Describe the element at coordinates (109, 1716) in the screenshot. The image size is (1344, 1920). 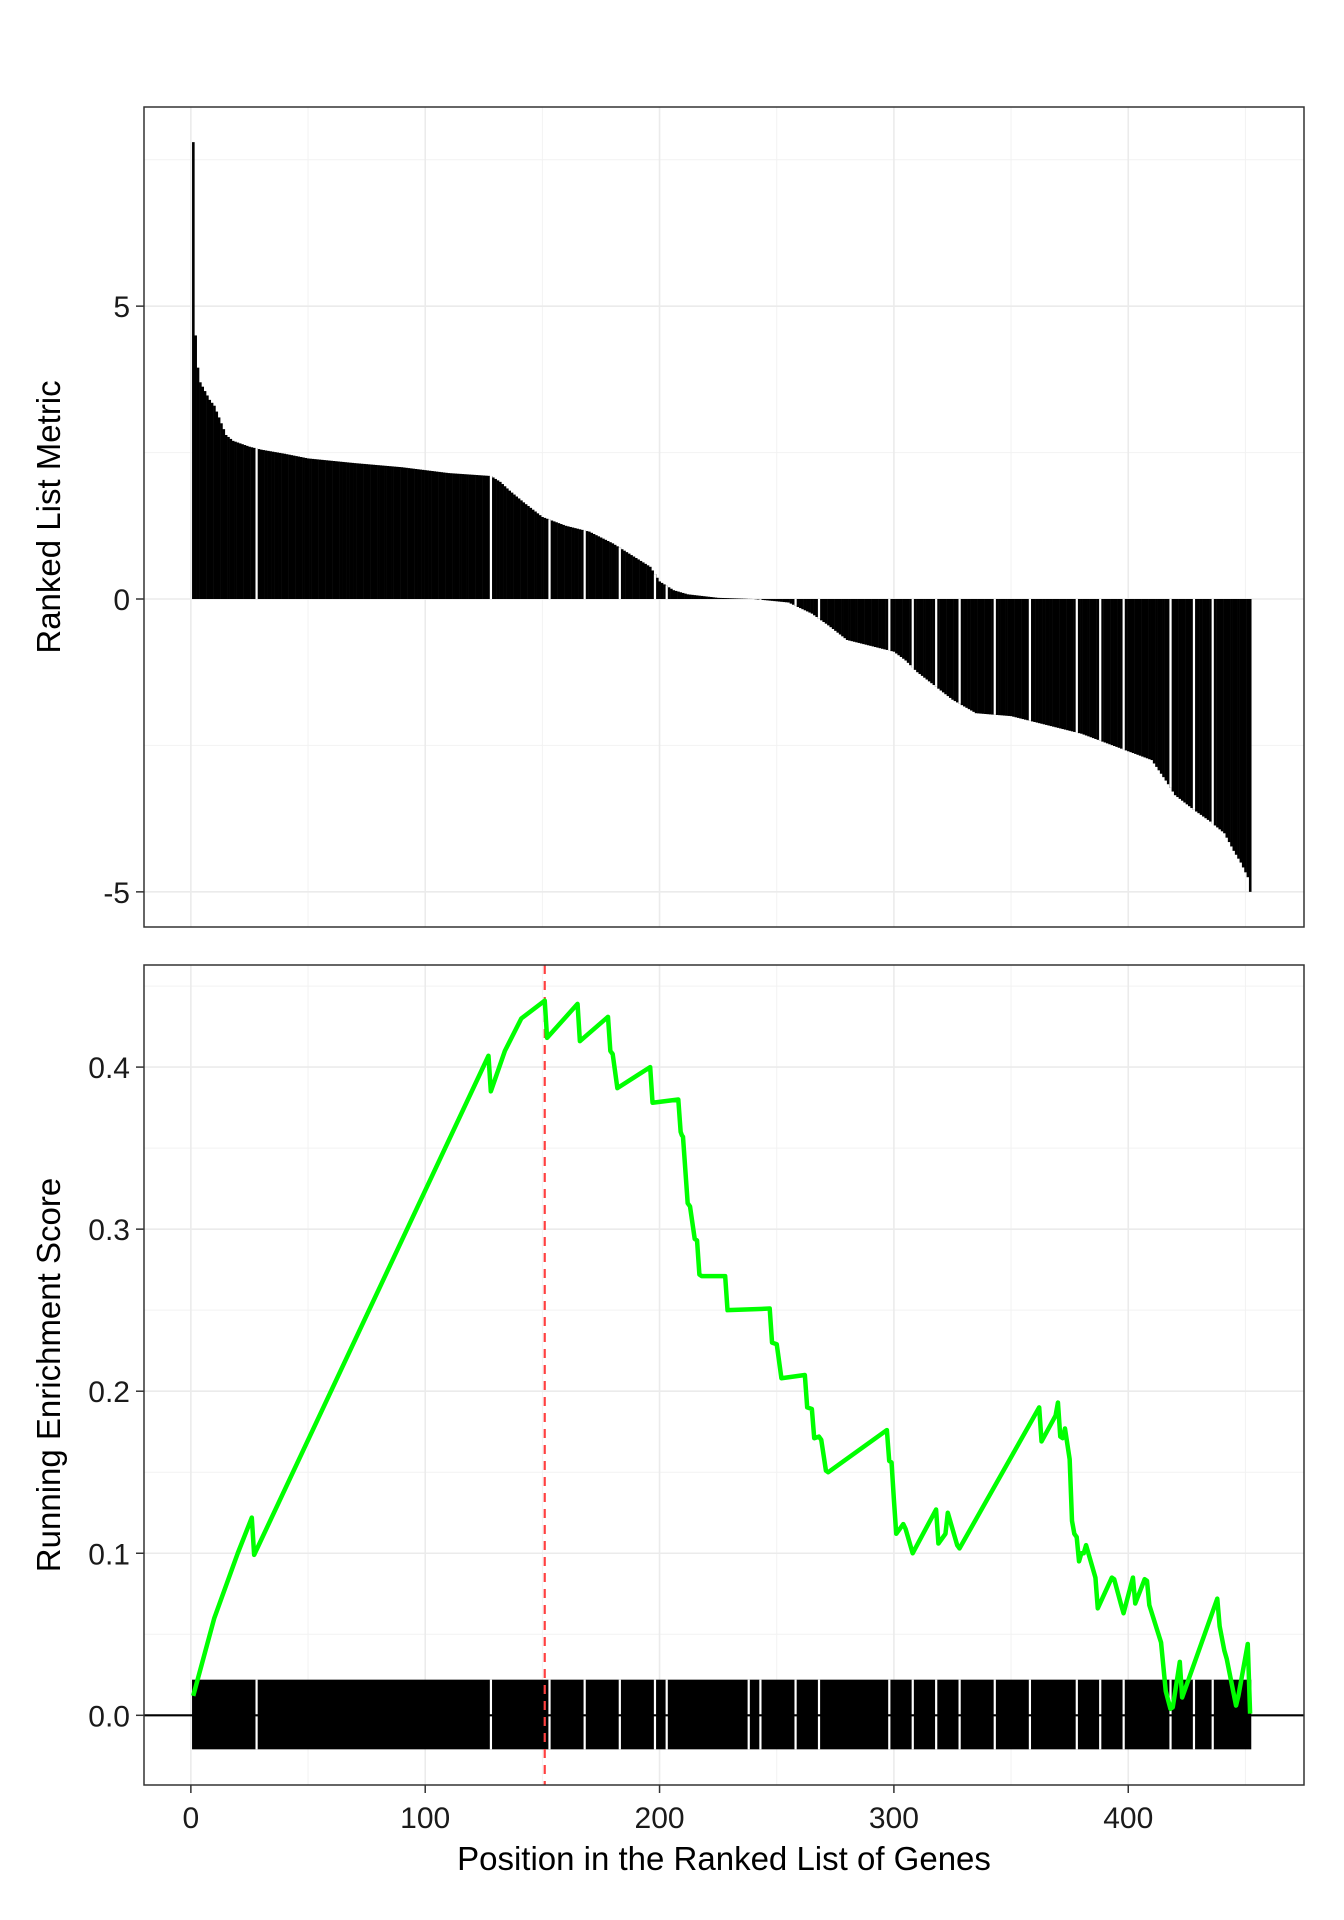
I see `y-tick-label: 0.0` at that location.